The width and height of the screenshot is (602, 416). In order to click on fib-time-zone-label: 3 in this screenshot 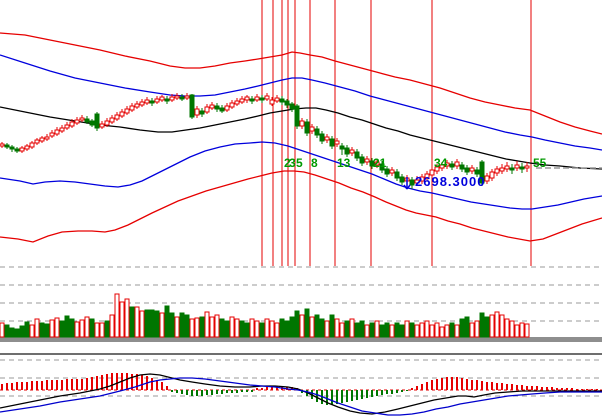, I will do `click(292, 163)`.